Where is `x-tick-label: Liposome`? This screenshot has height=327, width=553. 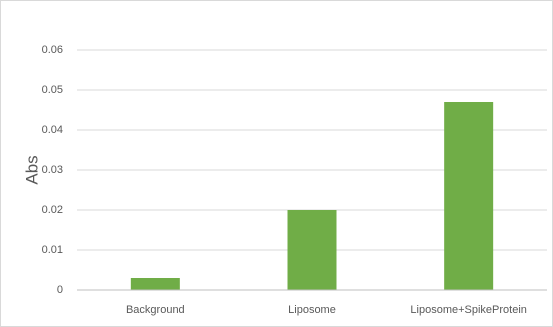 x-tick-label: Liposome is located at coordinates (312, 310).